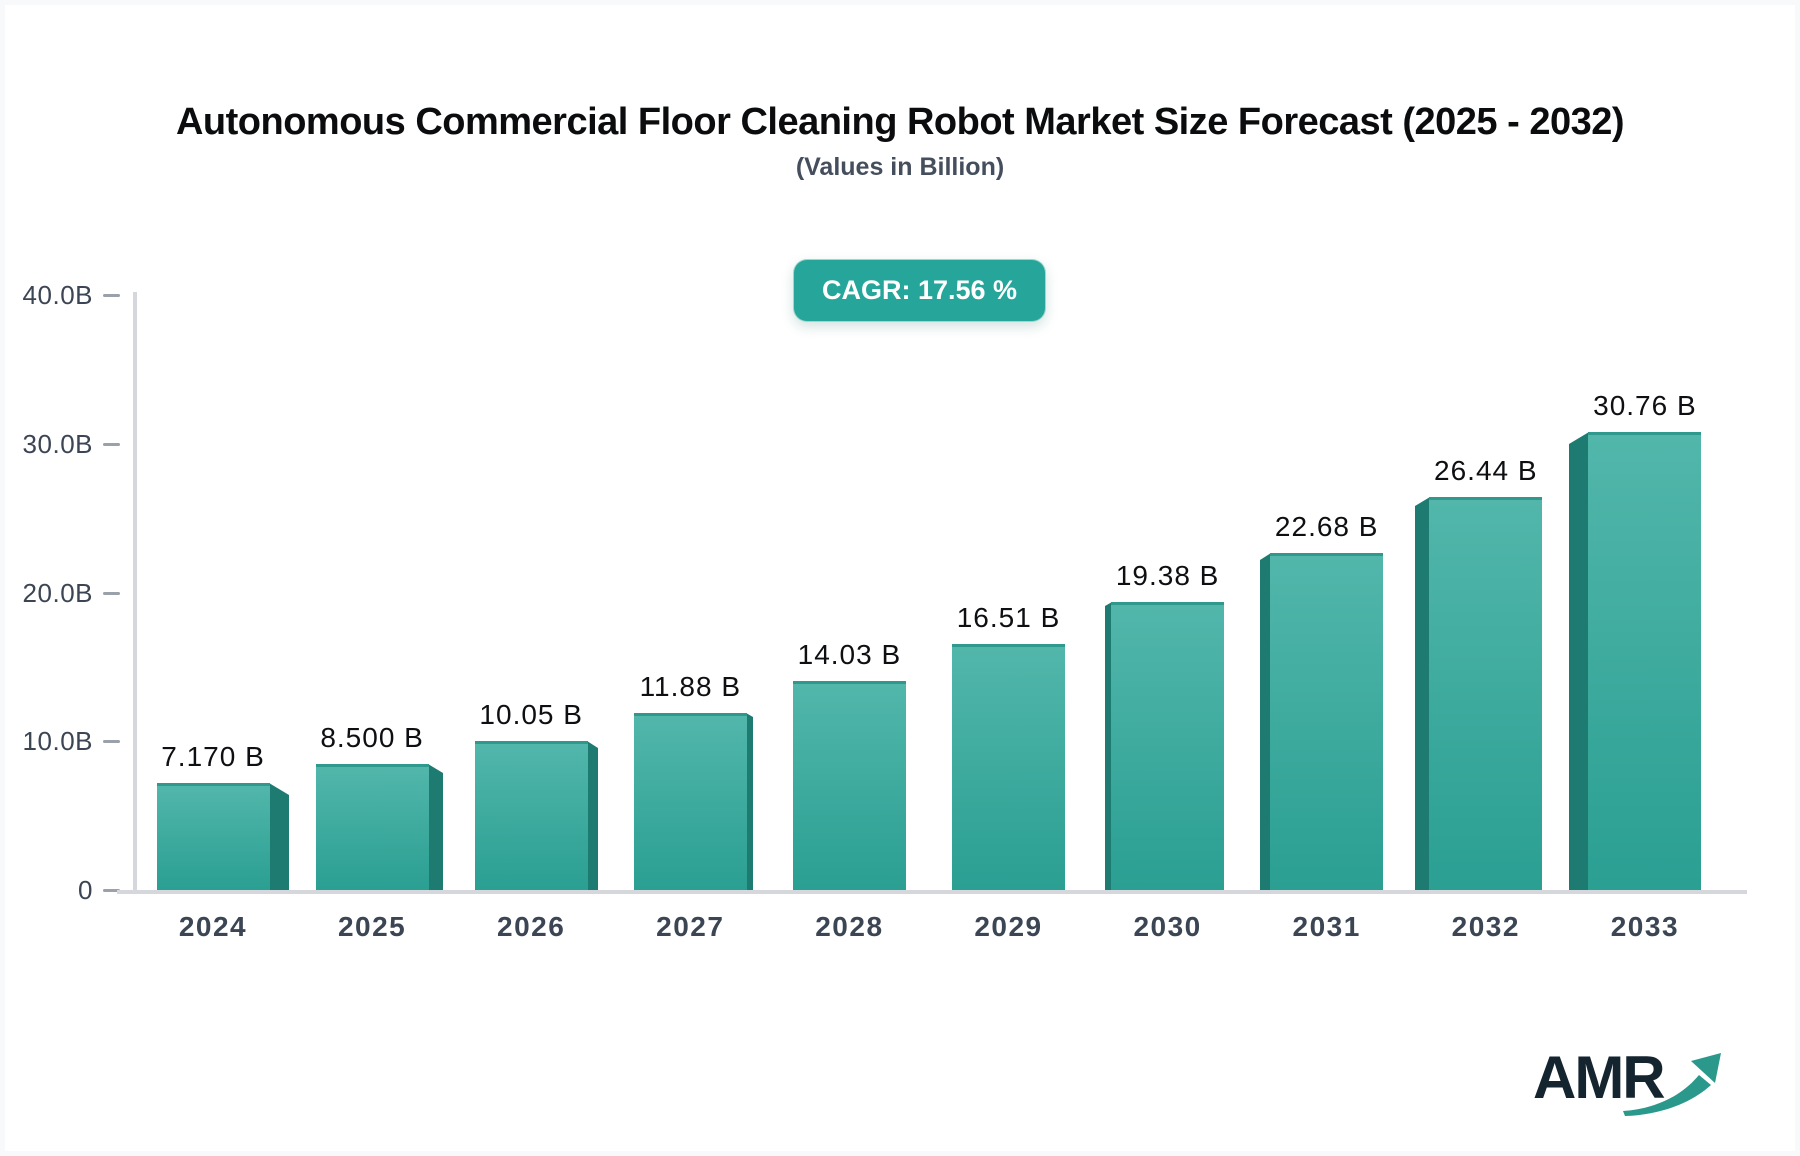 The width and height of the screenshot is (1800, 1156). What do you see at coordinates (1645, 405) in the screenshot?
I see `bar-value-label-2033: 30.76 B` at bounding box center [1645, 405].